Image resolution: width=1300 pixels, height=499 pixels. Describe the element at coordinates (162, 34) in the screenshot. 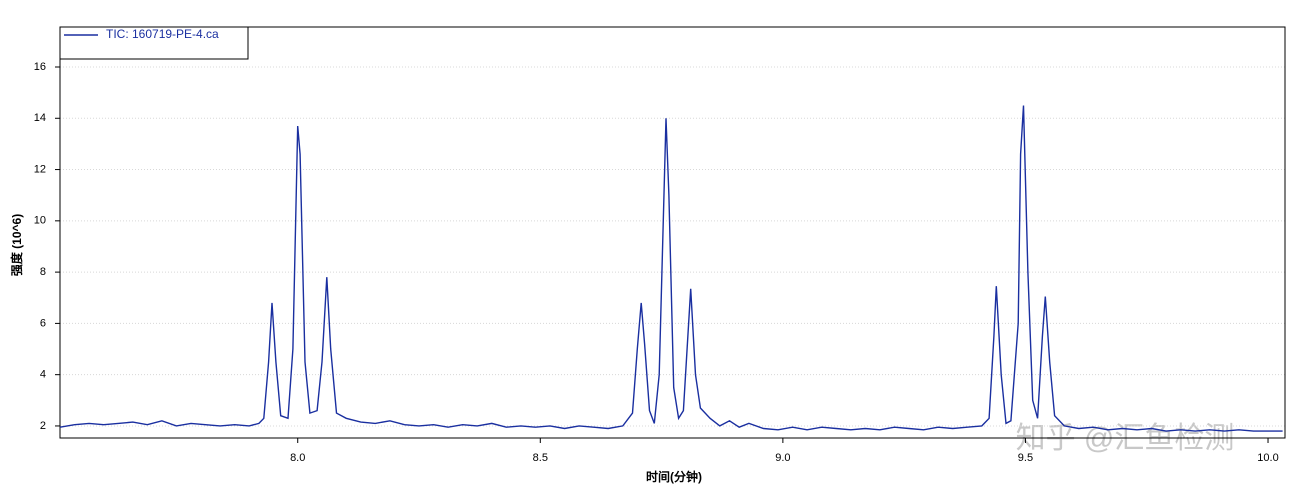

I see `legend-label: TIC: 160719-PE-4.ca` at that location.